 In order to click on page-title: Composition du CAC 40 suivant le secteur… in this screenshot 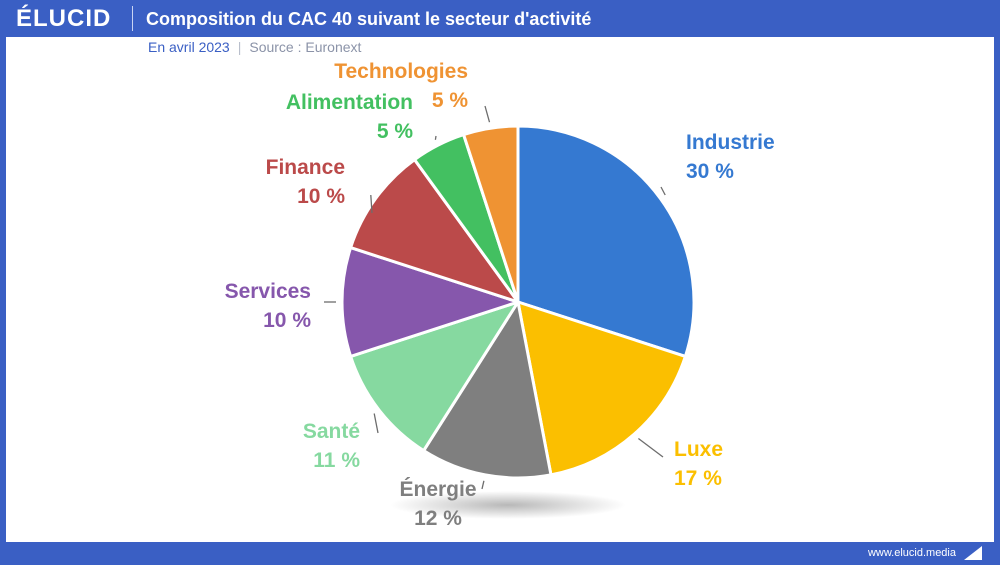, I will do `click(369, 19)`.